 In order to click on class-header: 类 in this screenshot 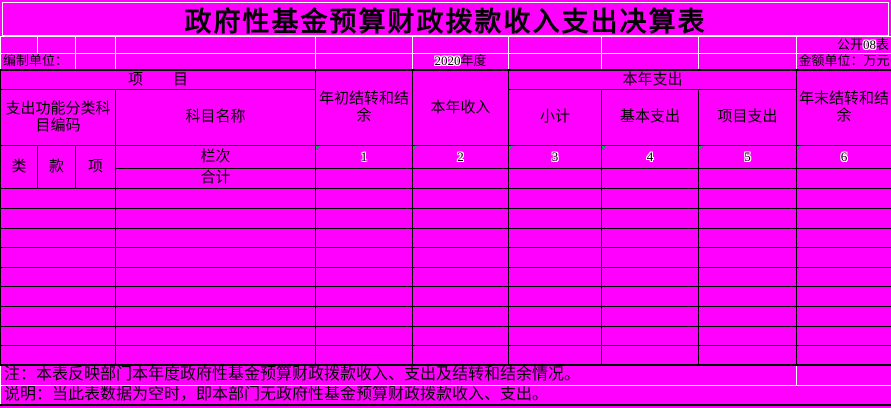, I will do `click(19, 167)`.